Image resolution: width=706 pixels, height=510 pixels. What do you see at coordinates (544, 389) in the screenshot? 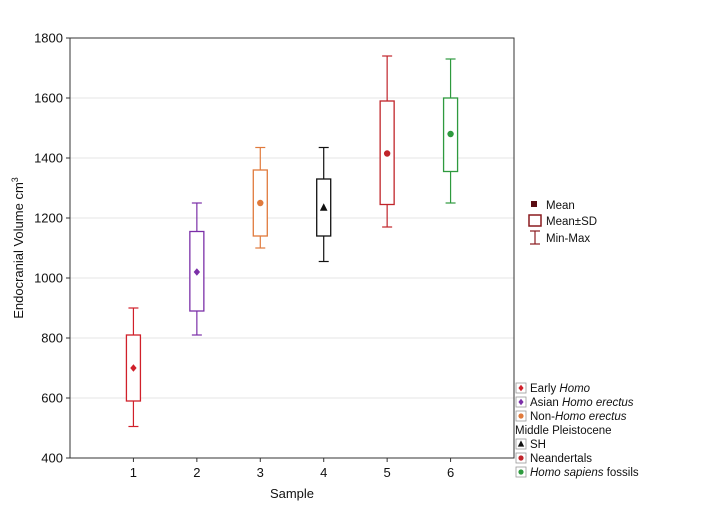
I see `group-legend-text: Early` at bounding box center [544, 389].